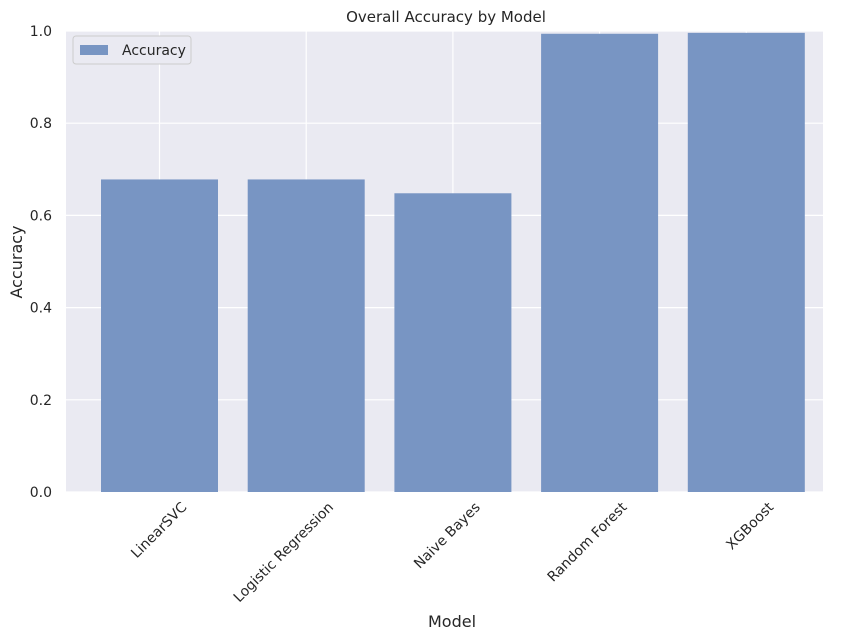  I want to click on y-tick-label: 0.6, so click(41, 216).